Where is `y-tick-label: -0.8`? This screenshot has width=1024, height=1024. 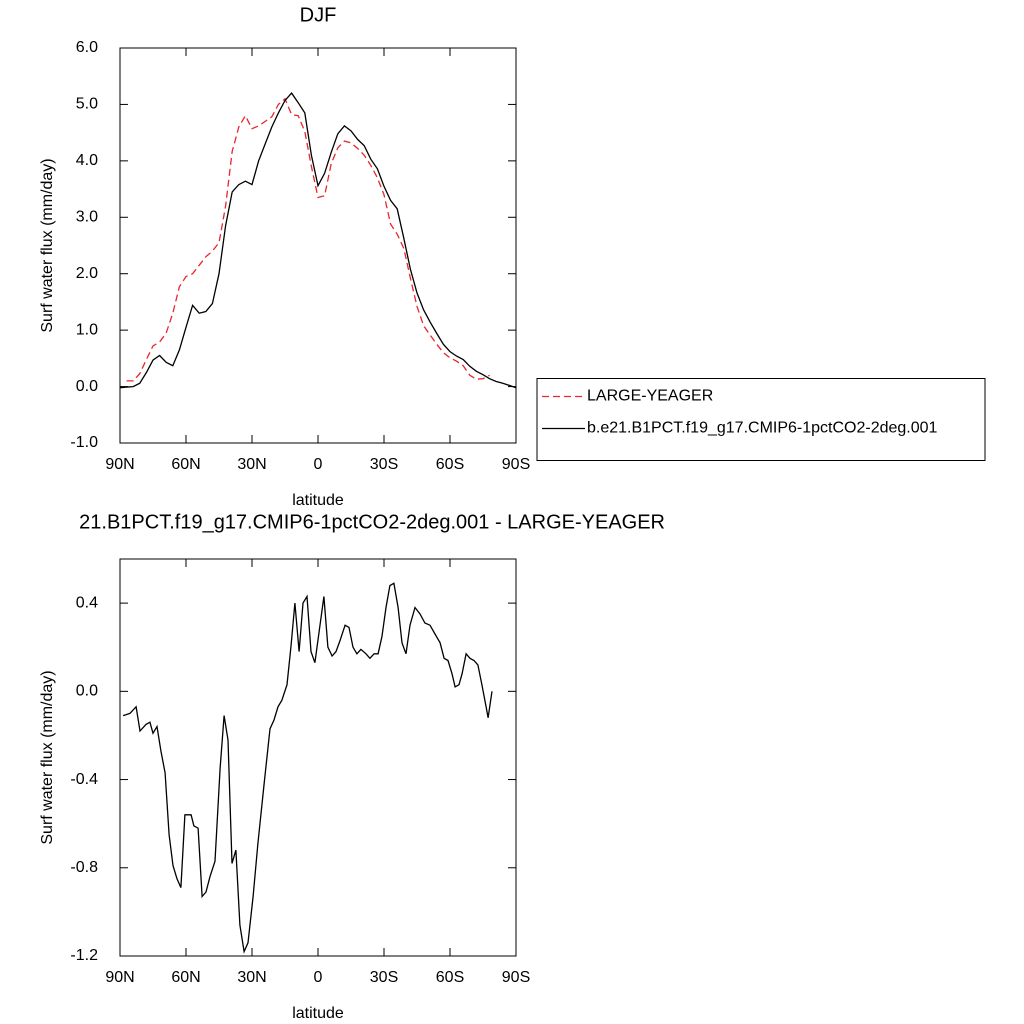
y-tick-label: -0.8 is located at coordinates (84, 867).